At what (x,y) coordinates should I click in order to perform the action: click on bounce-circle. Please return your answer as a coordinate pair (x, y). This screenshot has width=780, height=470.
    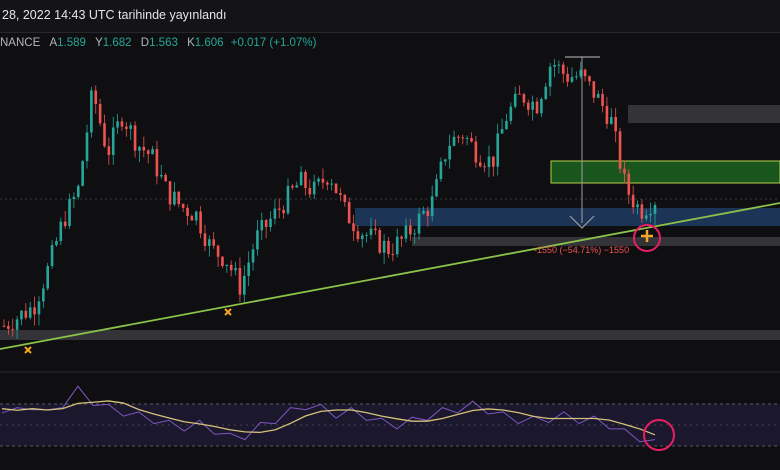
    Looking at the image, I should click on (647, 238).